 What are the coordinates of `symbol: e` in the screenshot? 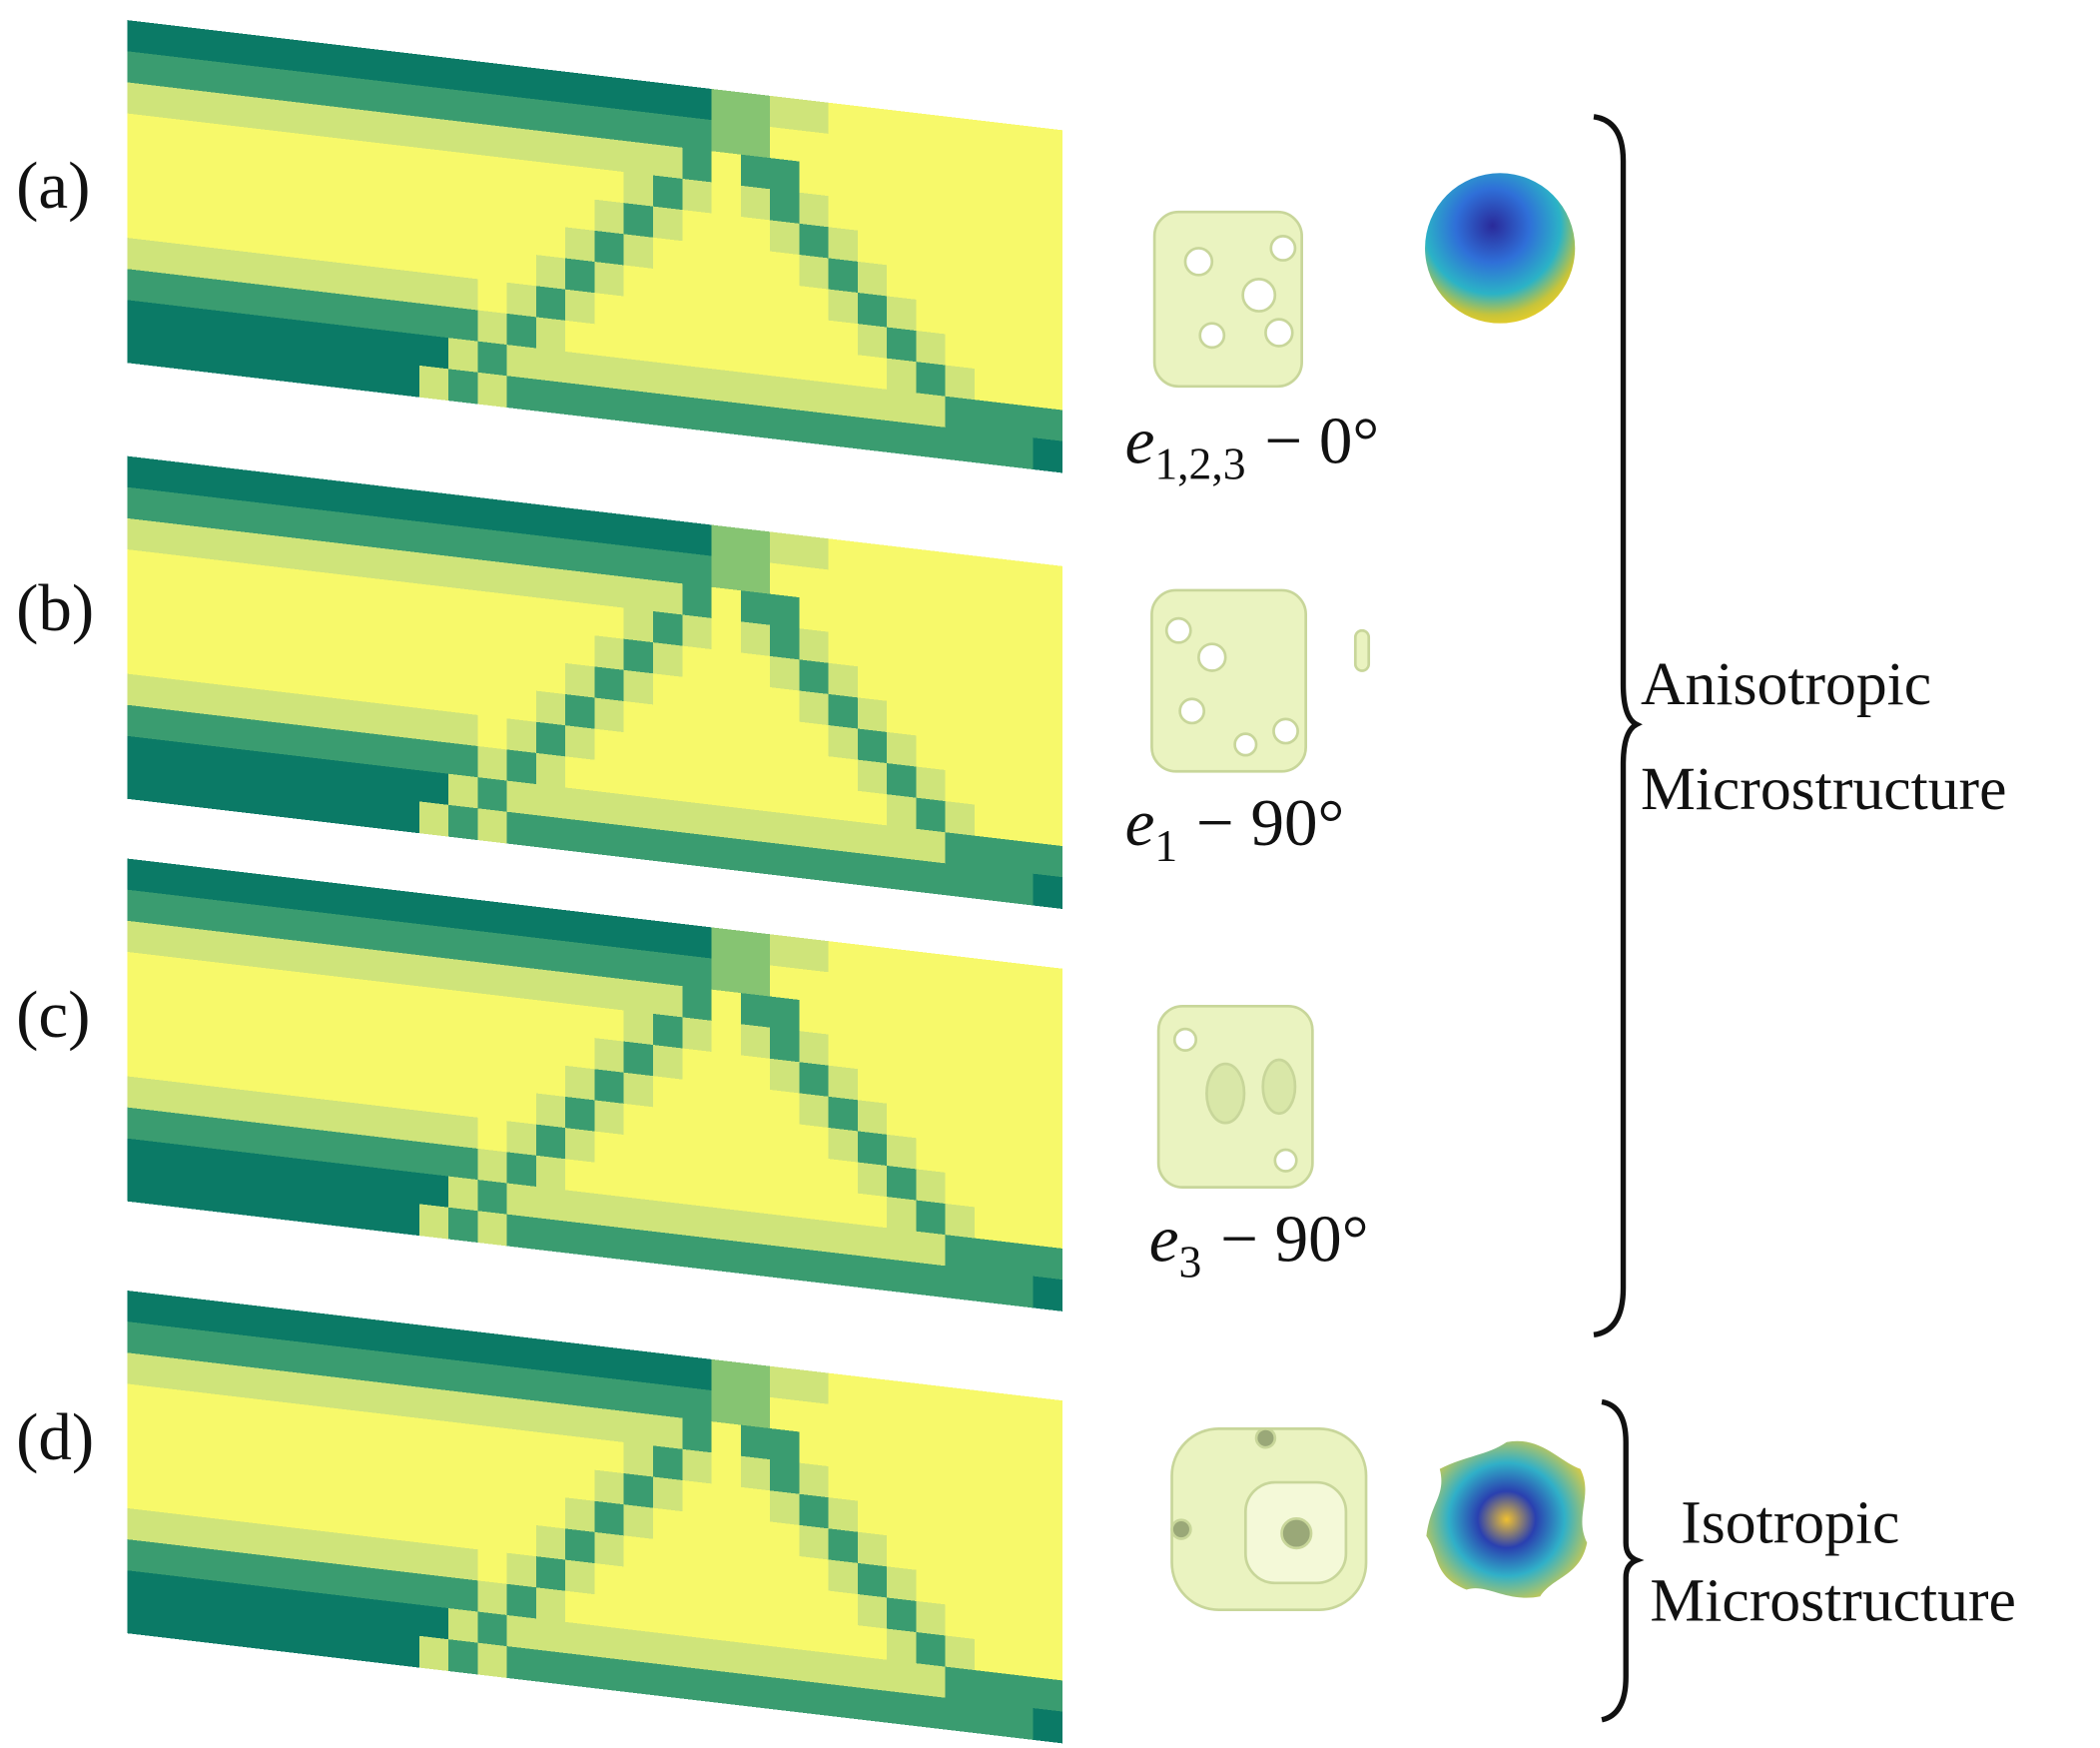 It's located at (1140, 823).